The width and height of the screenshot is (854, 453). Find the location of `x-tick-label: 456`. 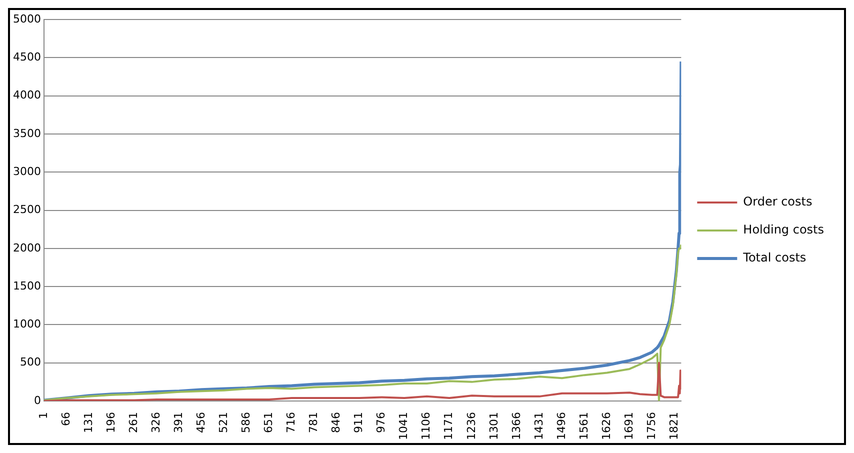

x-tick-label: 456 is located at coordinates (201, 423).